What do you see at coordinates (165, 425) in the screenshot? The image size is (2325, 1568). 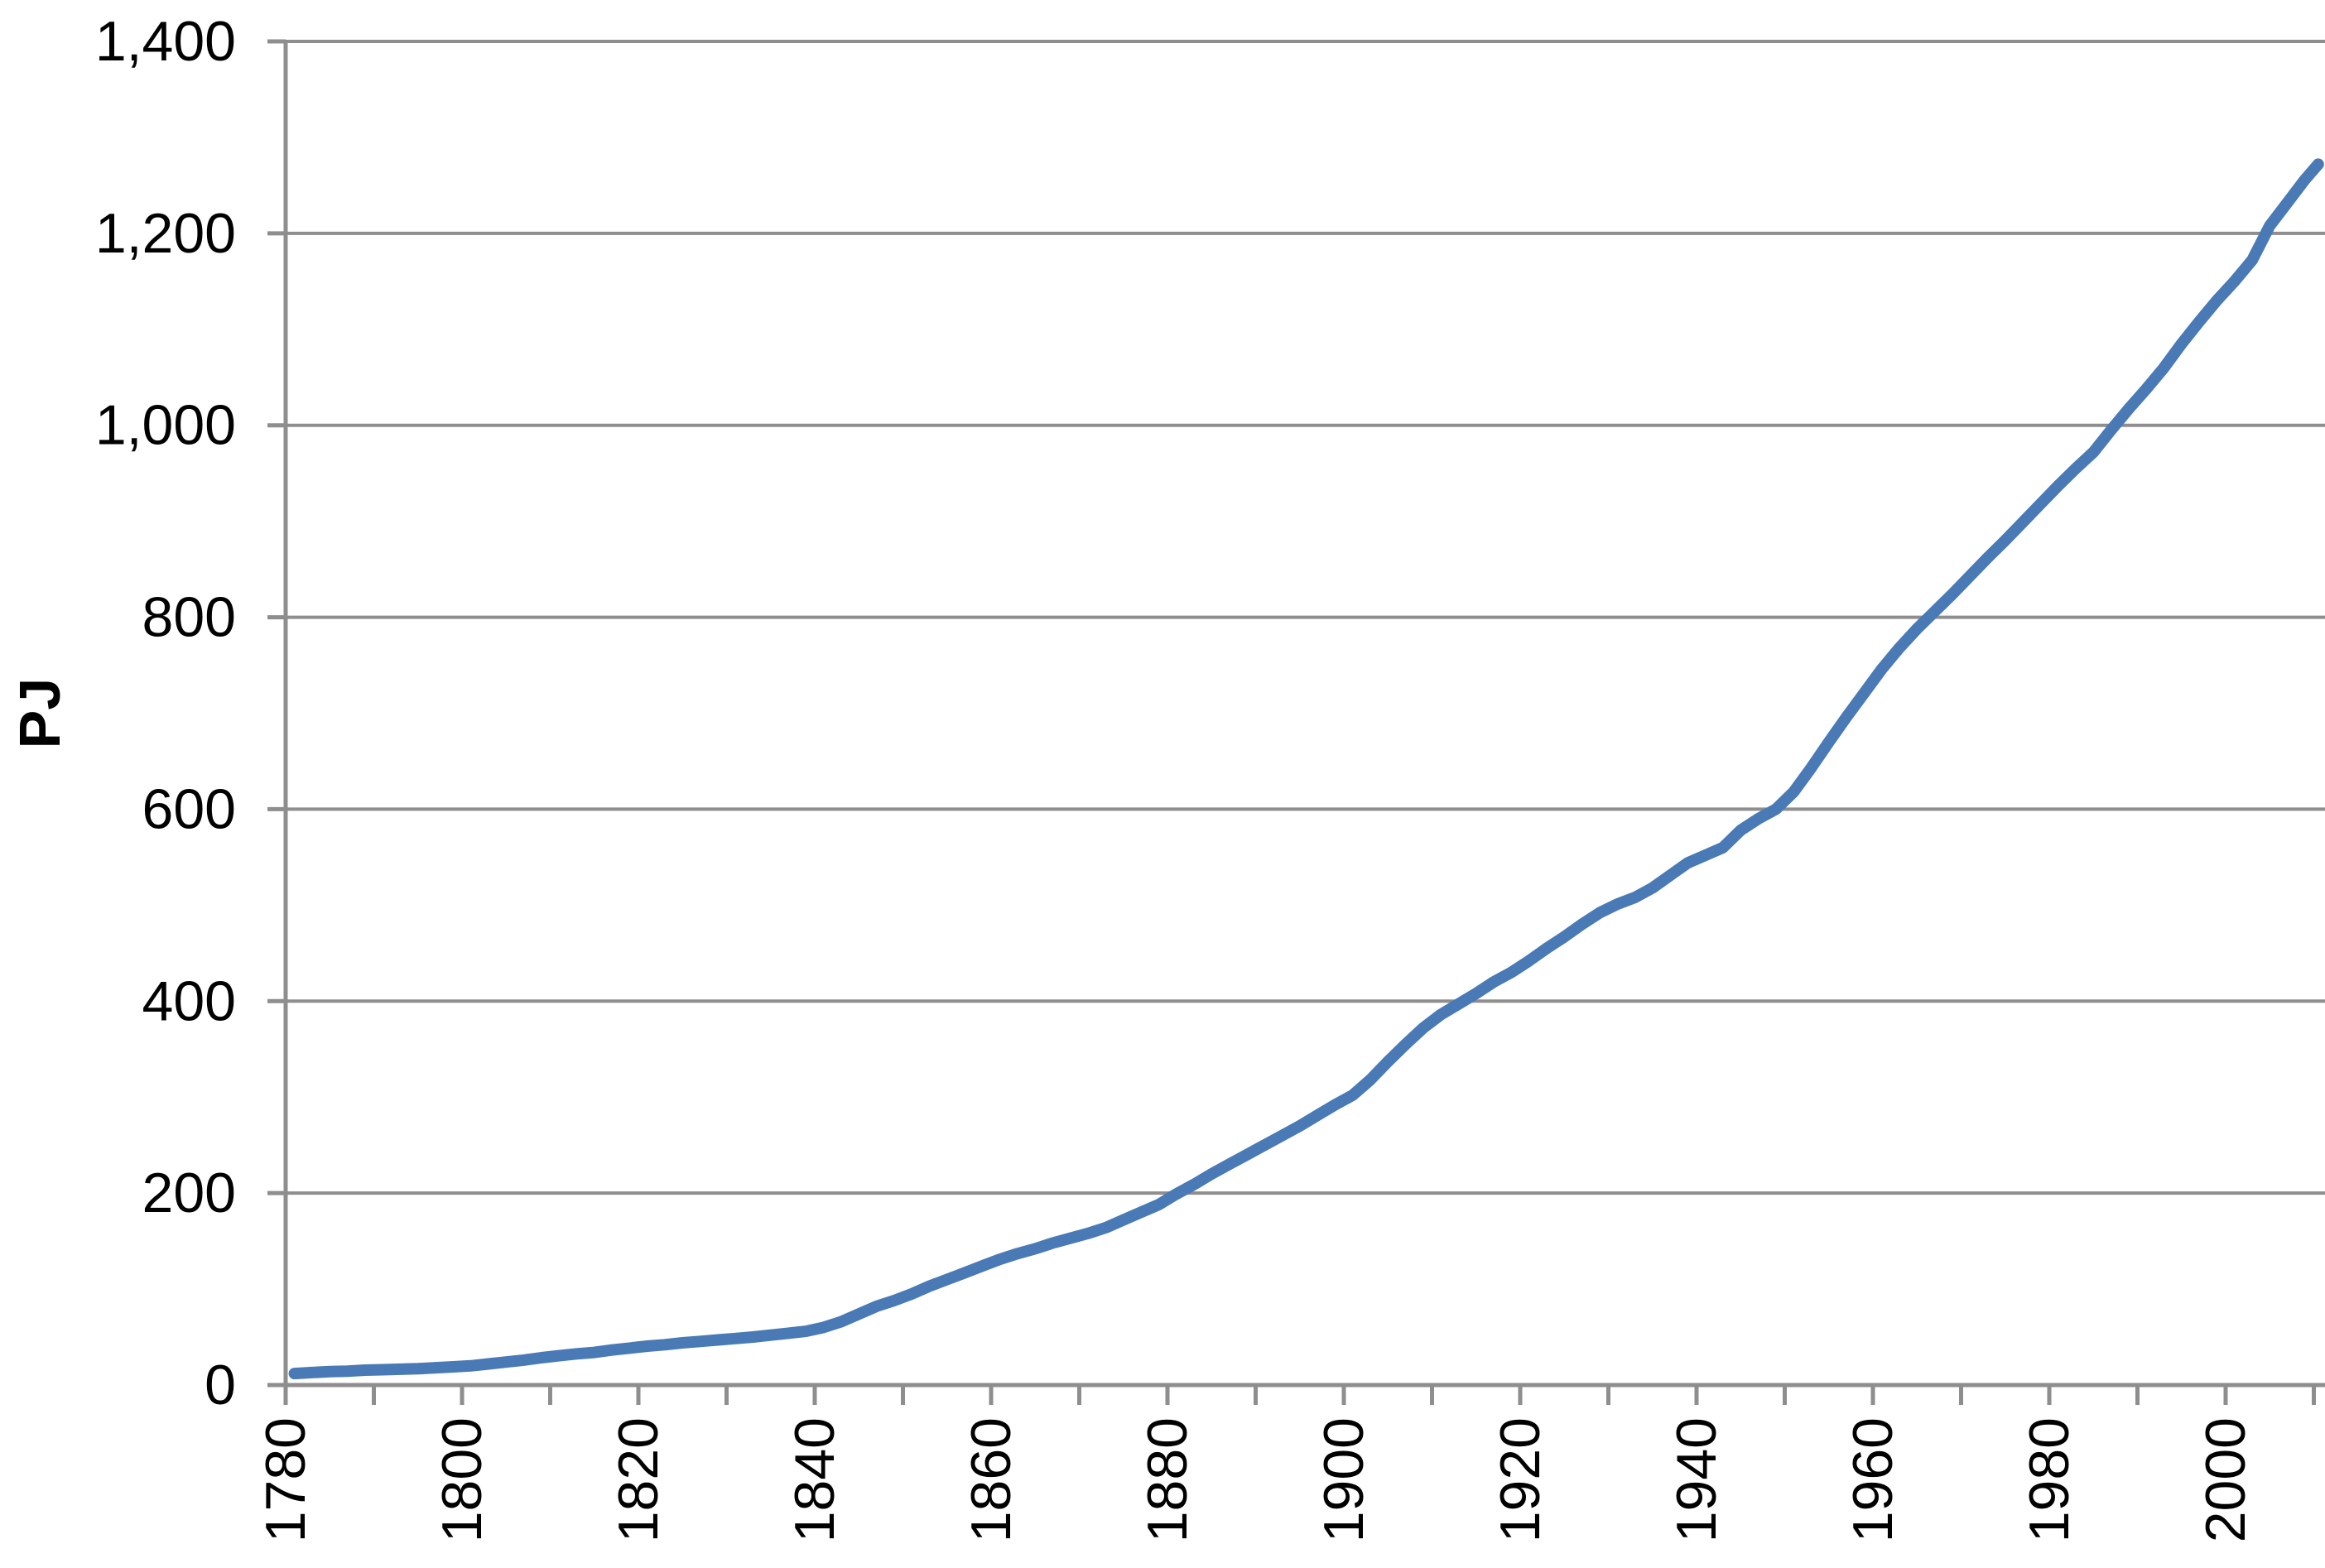 I see `y-tick-label: 1,000` at bounding box center [165, 425].